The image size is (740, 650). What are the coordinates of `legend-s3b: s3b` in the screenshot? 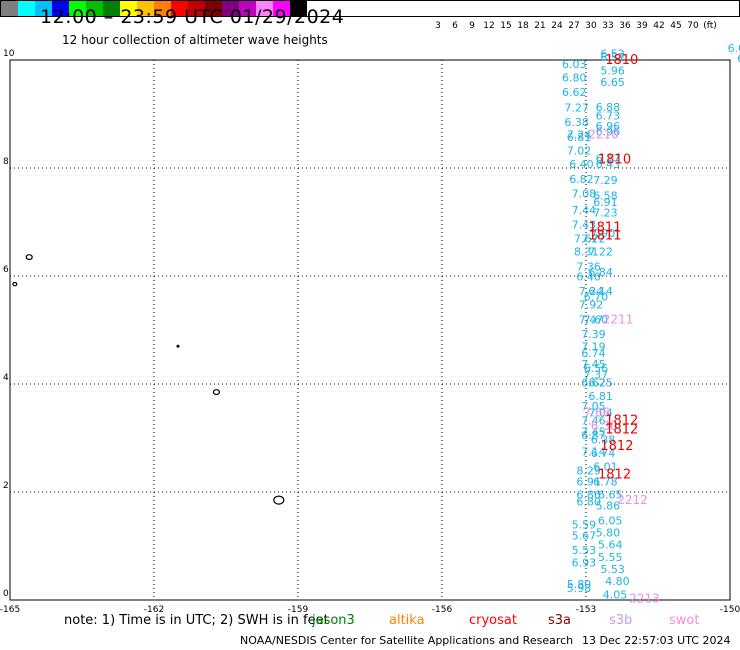 It's located at (621, 620).